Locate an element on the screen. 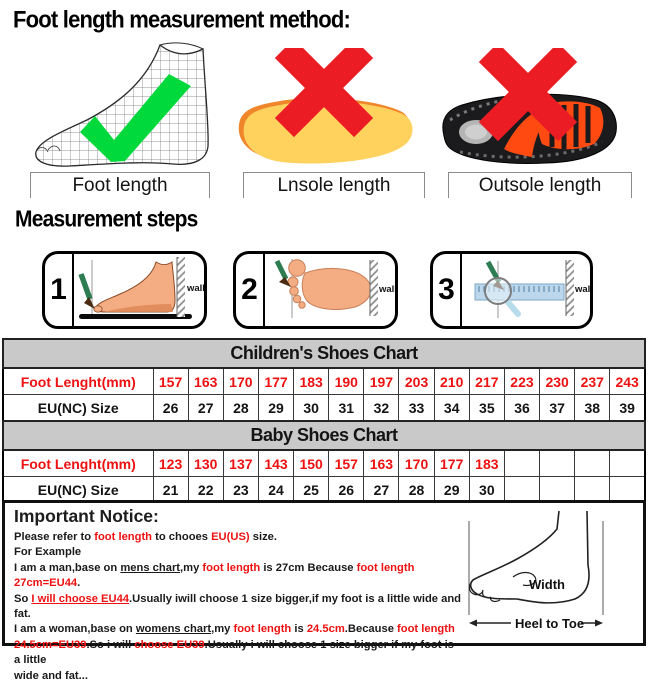  figure-label: Foot length is located at coordinates (120, 185).